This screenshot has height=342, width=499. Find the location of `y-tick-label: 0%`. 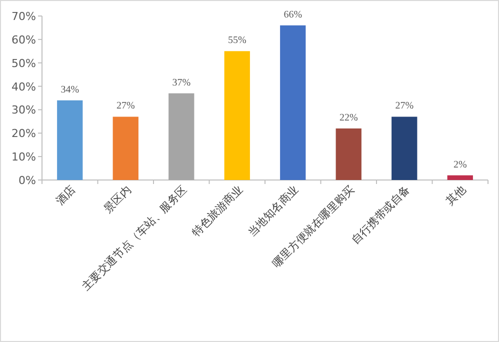

y-tick-label: 0% is located at coordinates (27, 180).